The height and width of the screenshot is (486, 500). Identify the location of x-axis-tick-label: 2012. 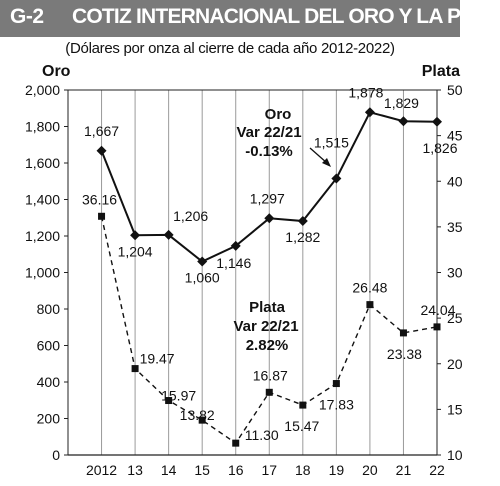
(101, 470).